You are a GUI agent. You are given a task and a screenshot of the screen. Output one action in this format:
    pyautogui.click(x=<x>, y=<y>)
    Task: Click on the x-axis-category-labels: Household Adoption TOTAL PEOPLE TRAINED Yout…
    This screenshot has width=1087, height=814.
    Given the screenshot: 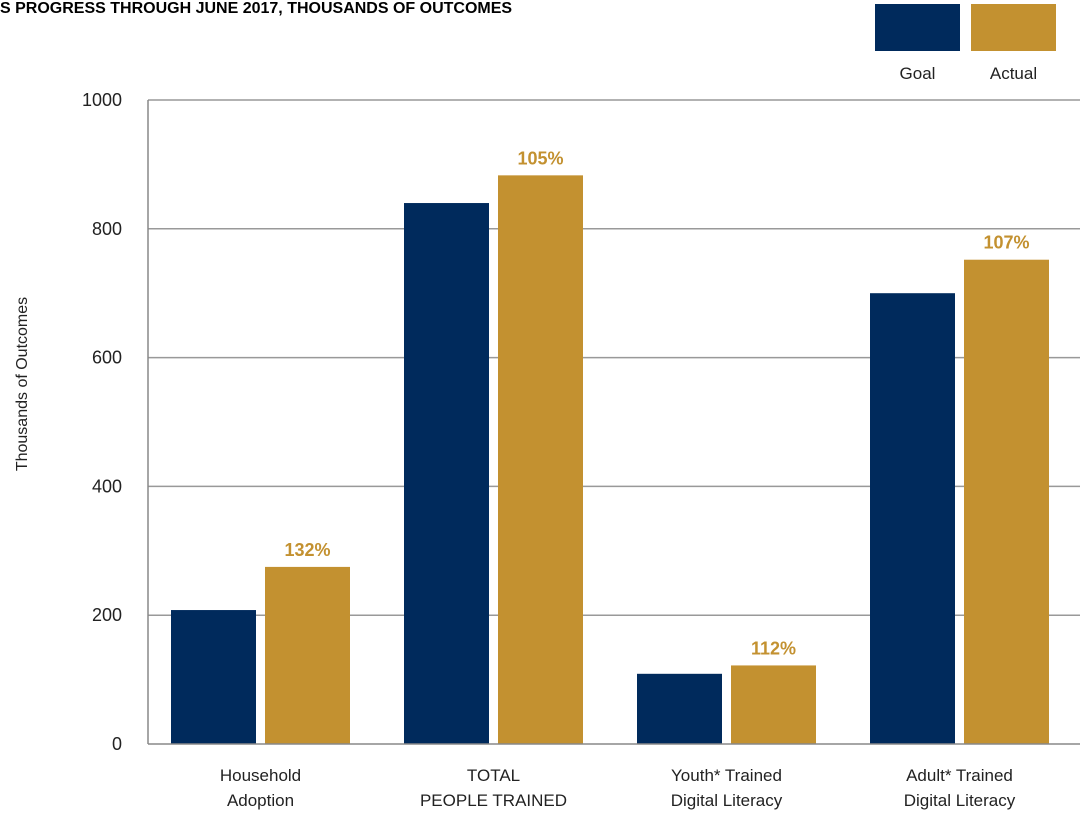 What is the action you would take?
    pyautogui.click(x=618, y=788)
    